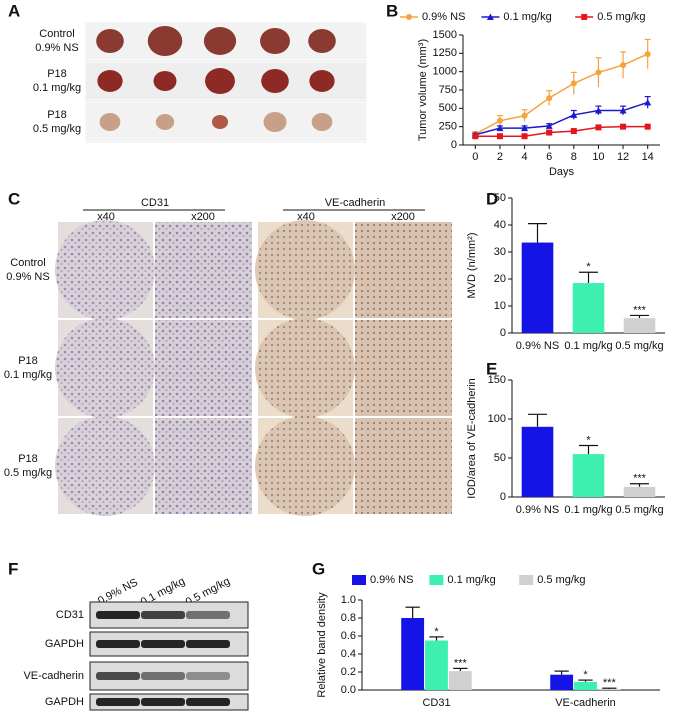  What do you see at coordinates (500, 198) in the screenshot?
I see `y-tick-label: 50` at bounding box center [500, 198].